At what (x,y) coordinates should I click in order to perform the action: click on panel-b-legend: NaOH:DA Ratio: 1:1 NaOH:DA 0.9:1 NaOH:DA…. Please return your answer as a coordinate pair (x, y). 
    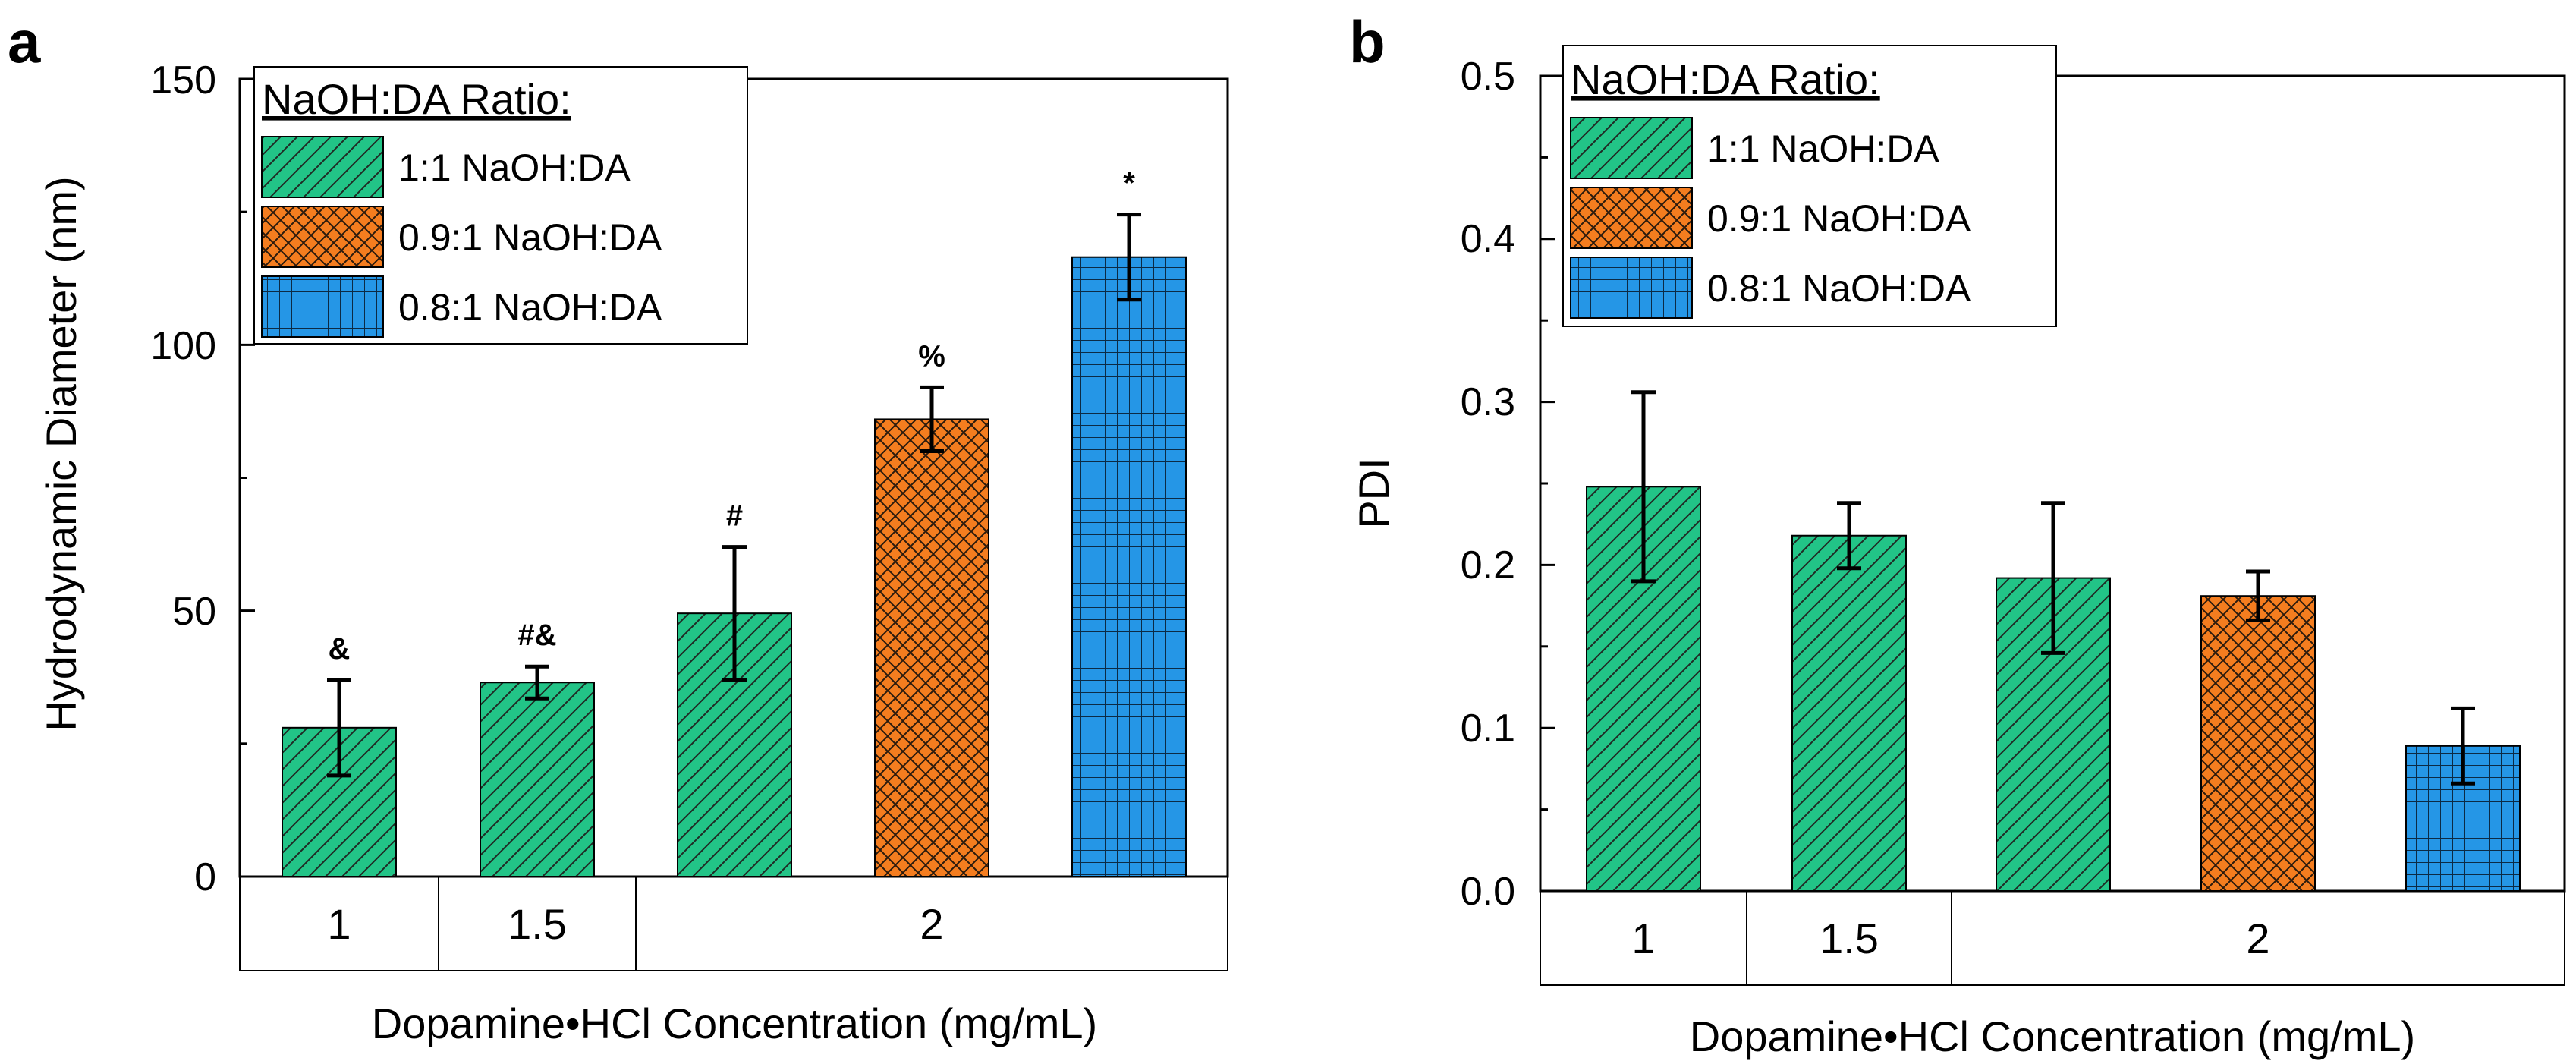
    Looking at the image, I should click on (1809, 186).